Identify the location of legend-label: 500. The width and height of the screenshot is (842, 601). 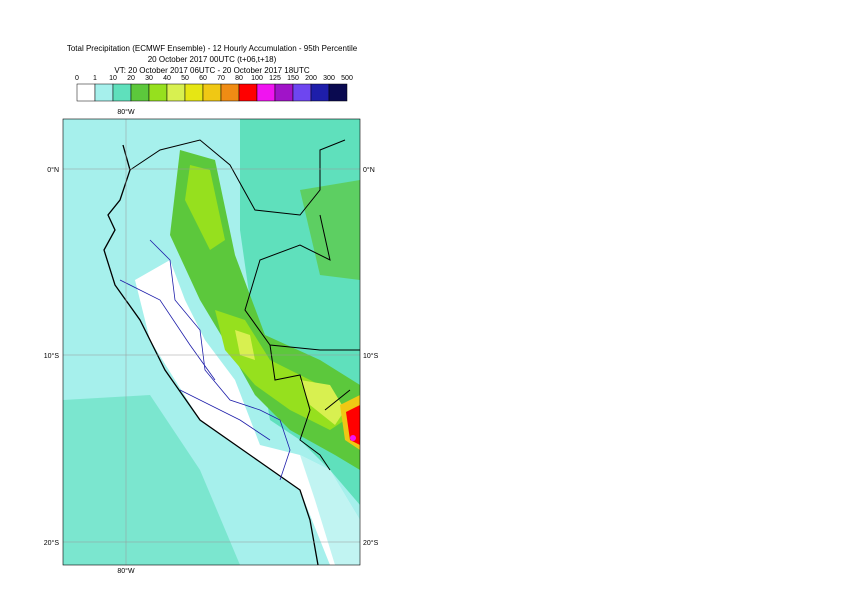
(347, 78).